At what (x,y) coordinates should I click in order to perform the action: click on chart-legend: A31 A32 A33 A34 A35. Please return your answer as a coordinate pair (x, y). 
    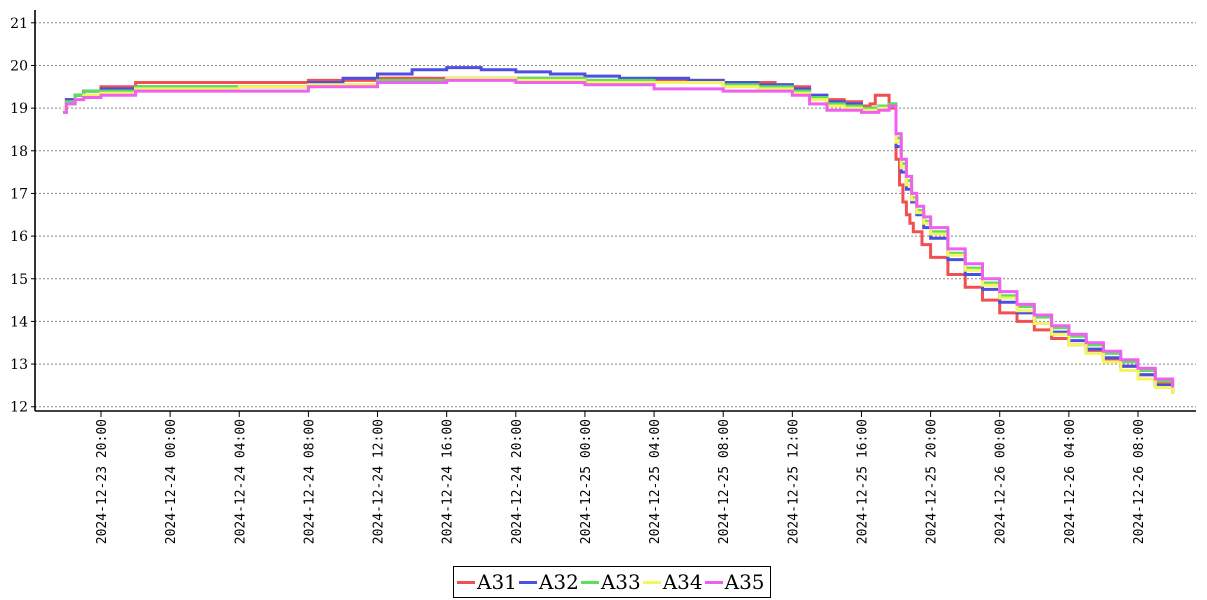
    Looking at the image, I should click on (612, 582).